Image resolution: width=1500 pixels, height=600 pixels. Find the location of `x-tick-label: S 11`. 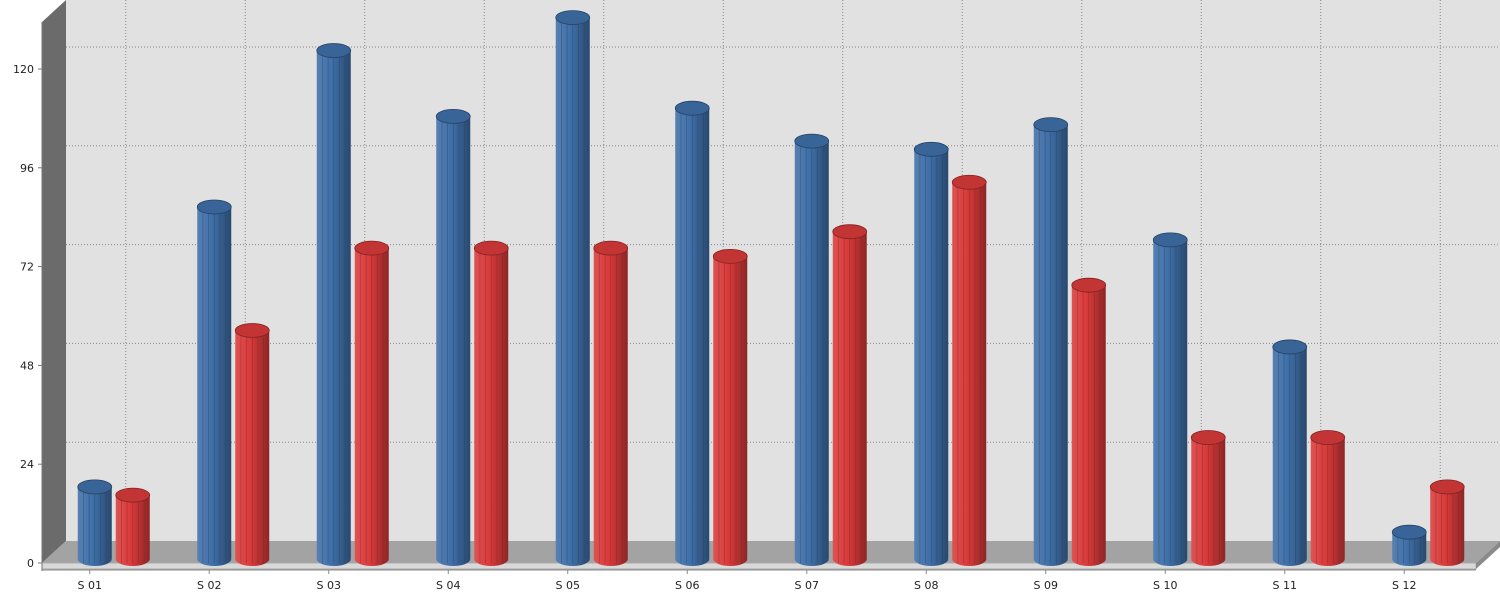

x-tick-label: S 11 is located at coordinates (1285, 585).